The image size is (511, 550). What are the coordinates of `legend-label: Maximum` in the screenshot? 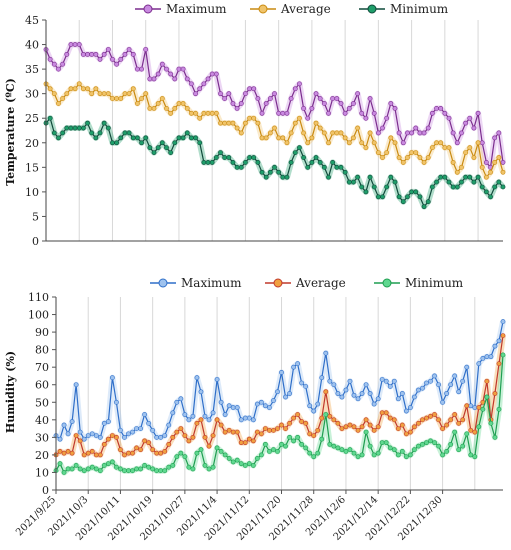 It's located at (211, 283).